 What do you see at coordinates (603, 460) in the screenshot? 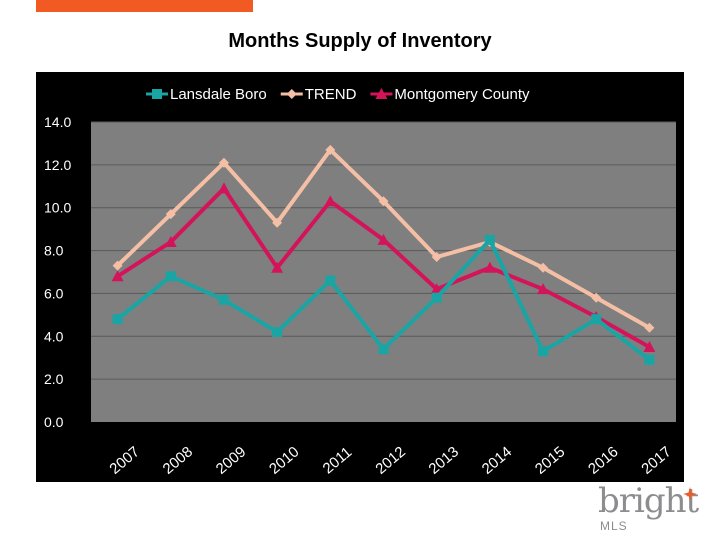
I see `x-tick-label: 2016` at bounding box center [603, 460].